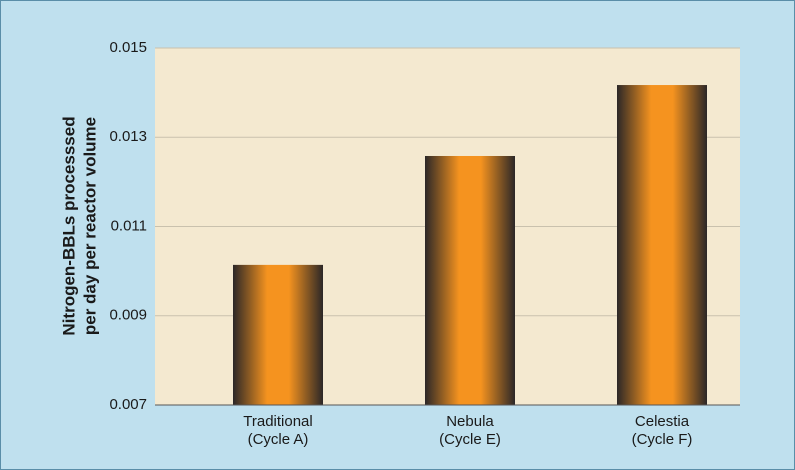 Image resolution: width=795 pixels, height=470 pixels. What do you see at coordinates (278, 439) in the screenshot?
I see `x-tick-label: (Cycle A)` at bounding box center [278, 439].